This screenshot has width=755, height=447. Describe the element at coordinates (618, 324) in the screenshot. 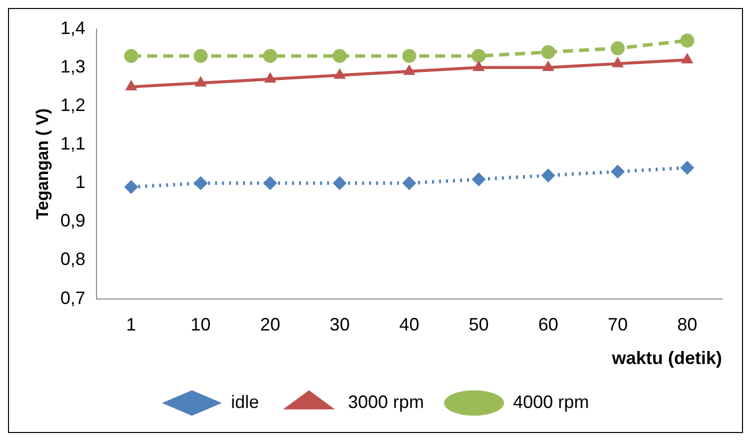

I see `x-tick-label: 70` at that location.